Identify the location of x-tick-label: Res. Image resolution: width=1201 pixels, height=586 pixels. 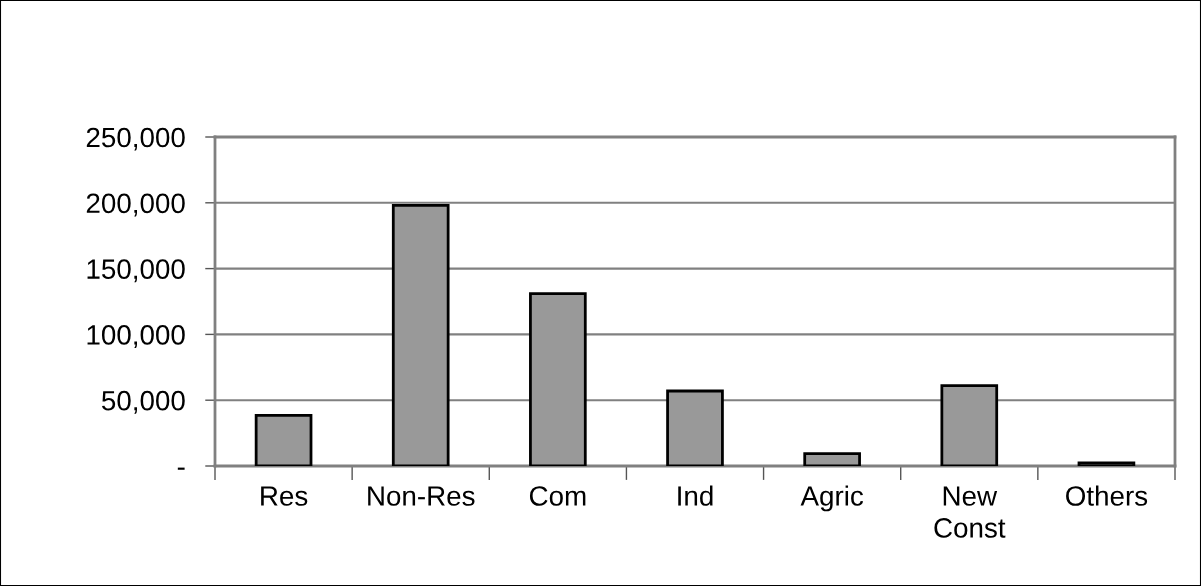
(284, 496).